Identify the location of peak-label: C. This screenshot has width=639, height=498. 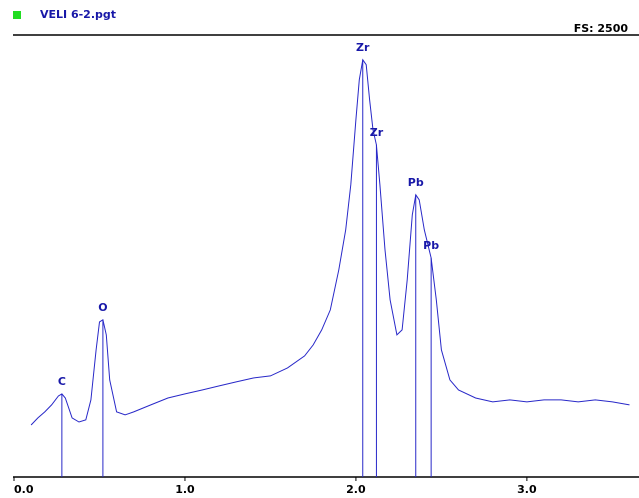
(62, 381).